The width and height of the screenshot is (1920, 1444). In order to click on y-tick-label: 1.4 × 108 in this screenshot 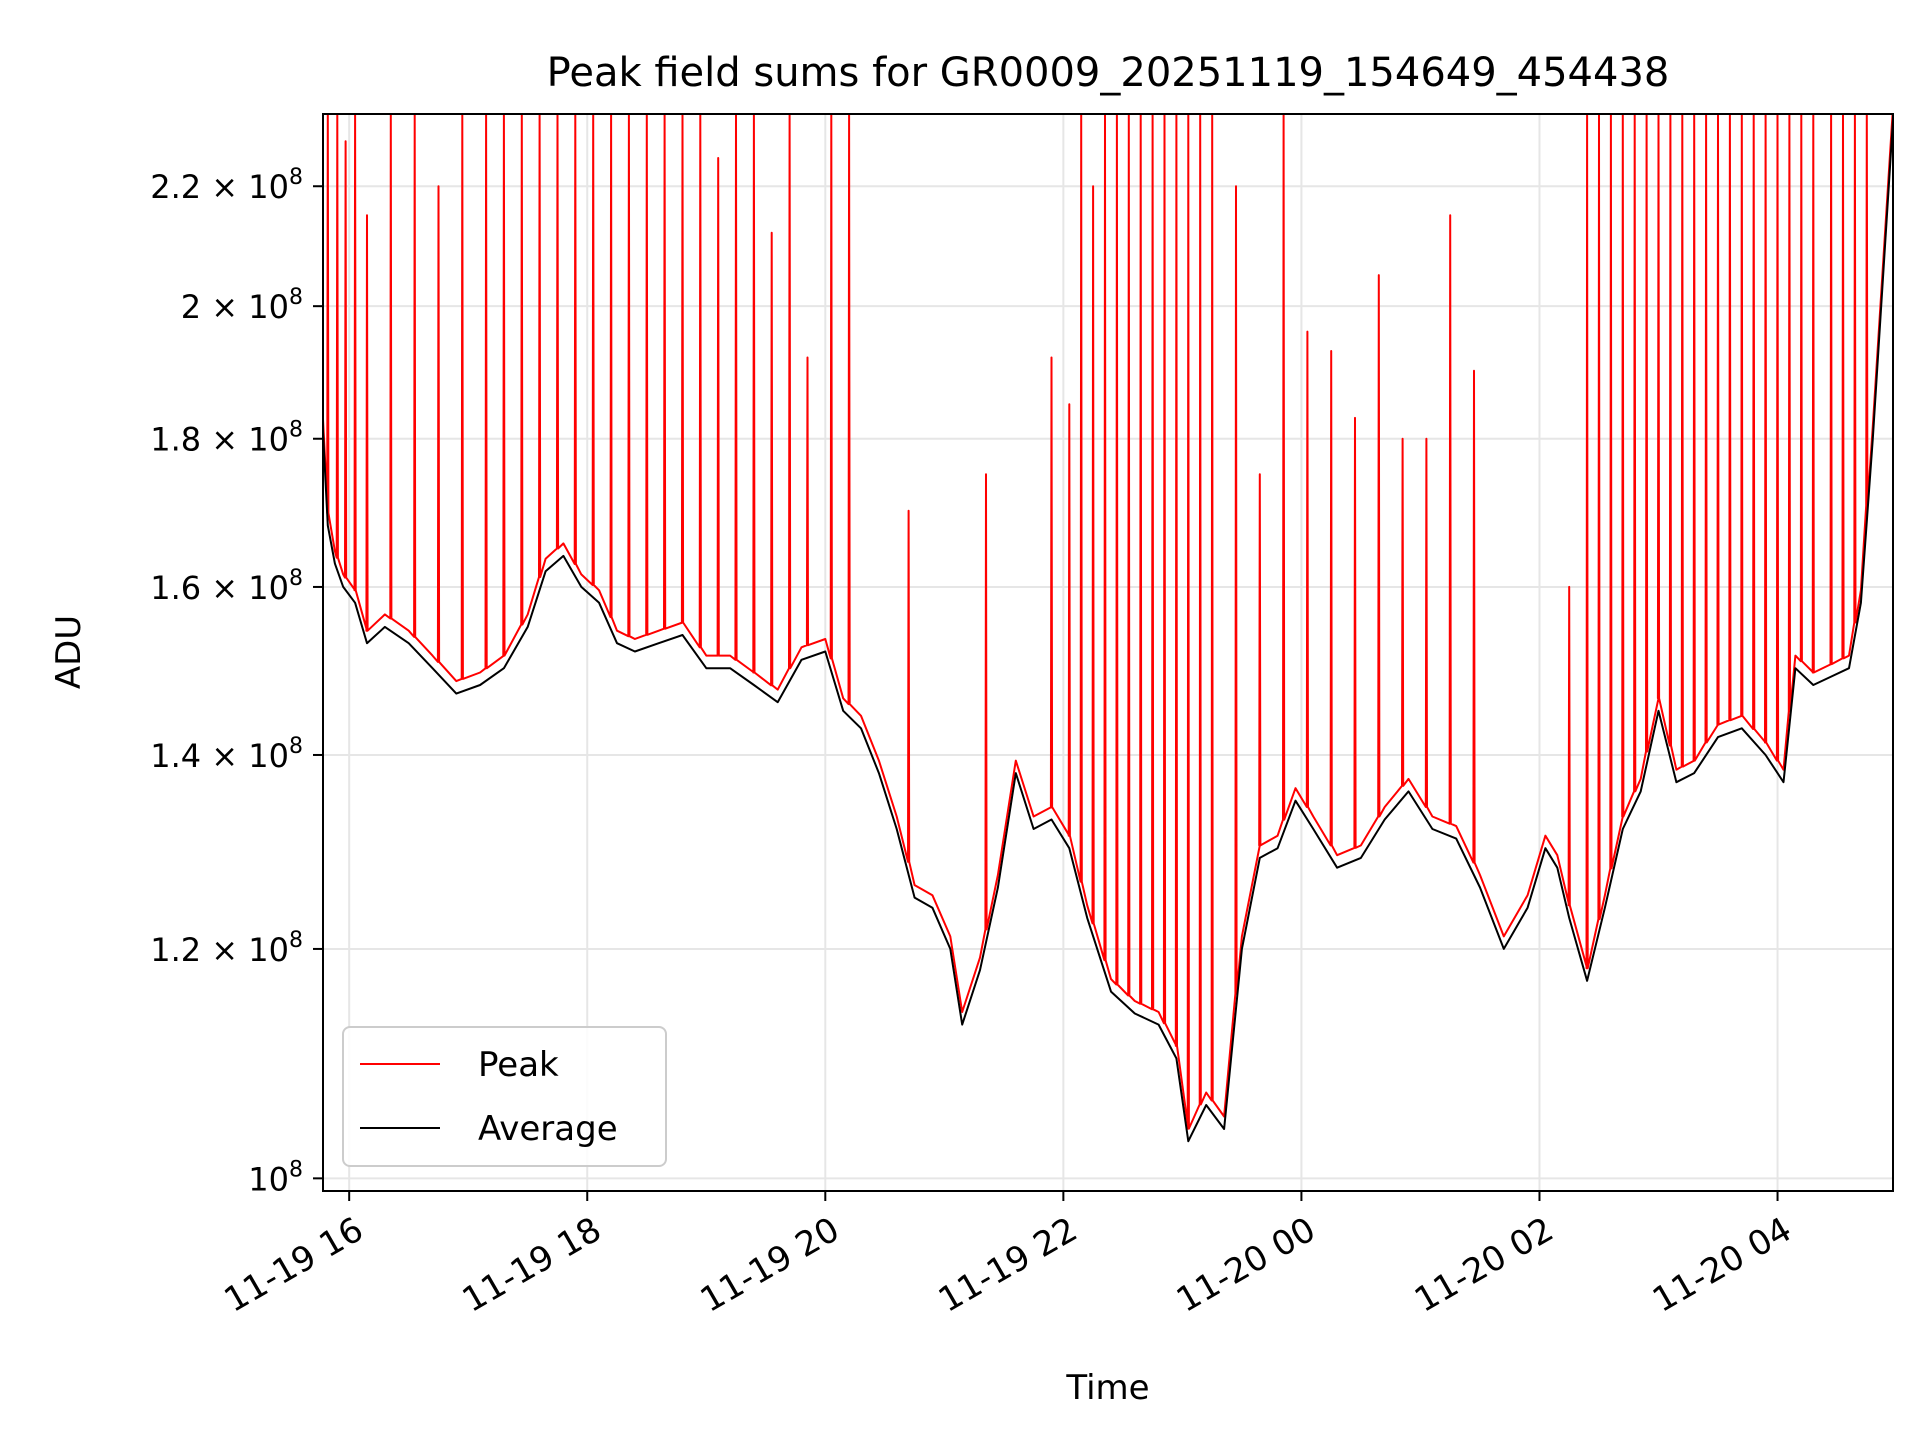, I will do `click(226, 754)`.